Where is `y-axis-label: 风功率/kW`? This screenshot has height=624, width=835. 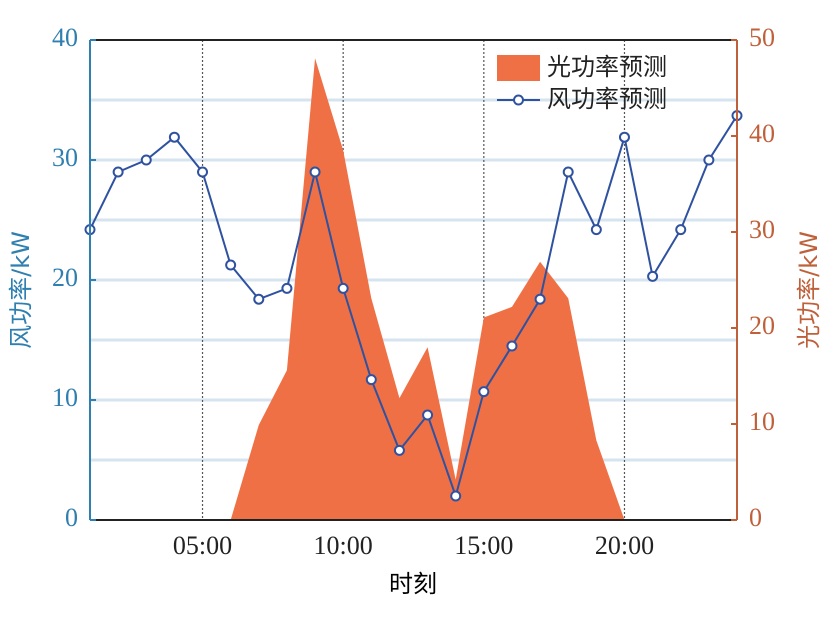 y-axis-label: 风功率/kW is located at coordinates (21, 290).